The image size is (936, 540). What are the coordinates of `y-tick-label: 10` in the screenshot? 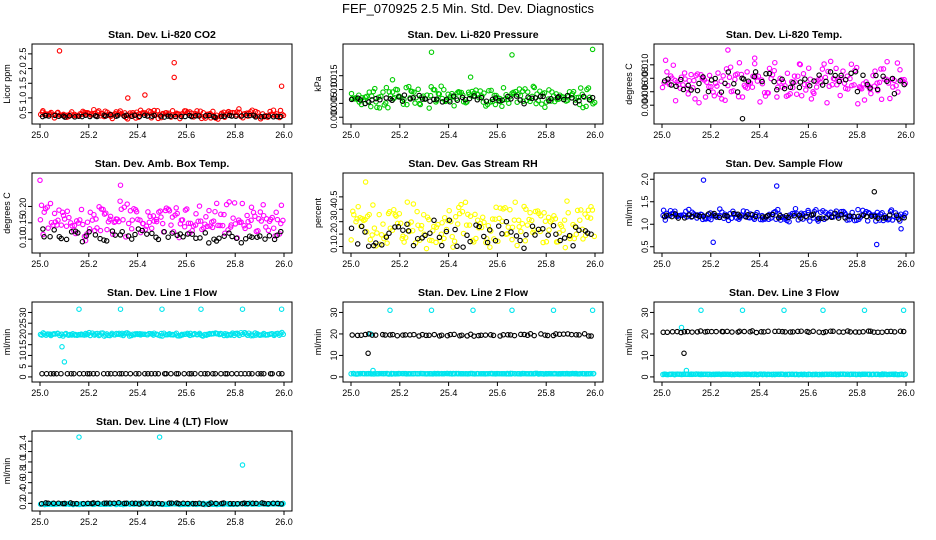 It's located at (645, 355).